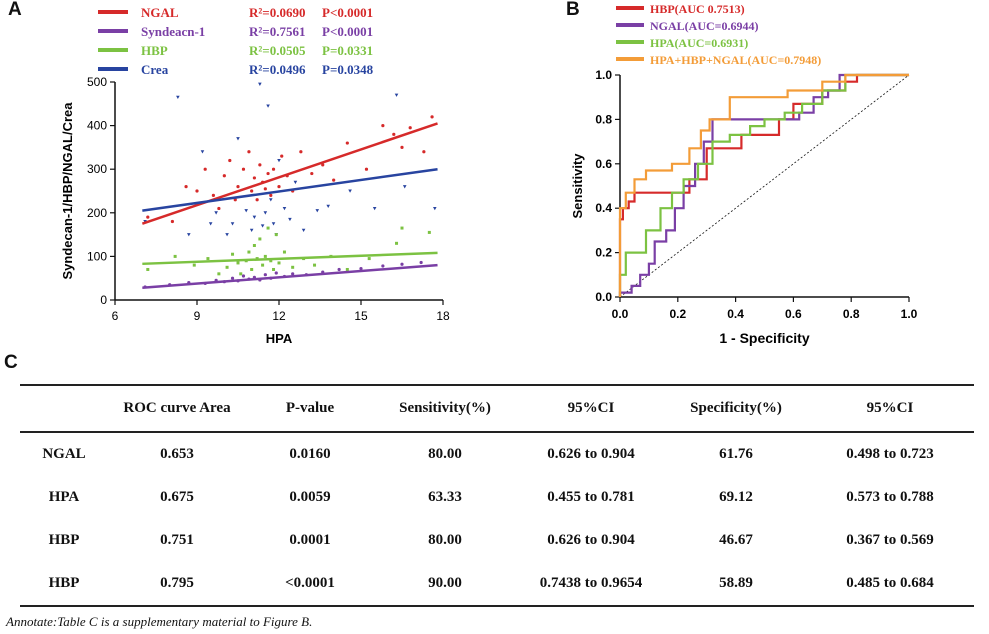  I want to click on roc-curve, so click(763, 185).